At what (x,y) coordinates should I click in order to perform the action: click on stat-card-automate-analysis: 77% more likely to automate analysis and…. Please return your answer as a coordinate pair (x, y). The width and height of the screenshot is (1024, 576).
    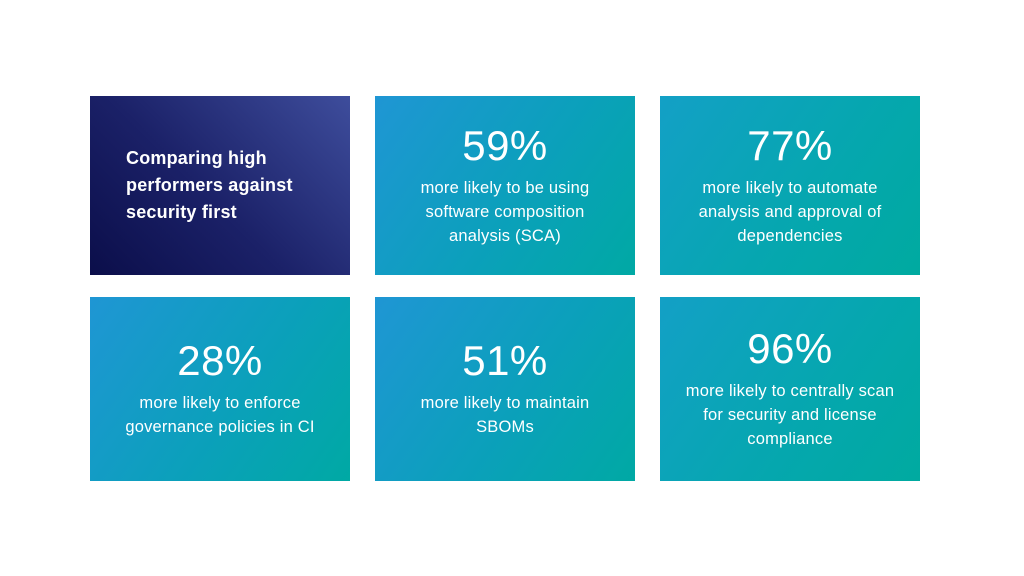
    Looking at the image, I should click on (790, 185).